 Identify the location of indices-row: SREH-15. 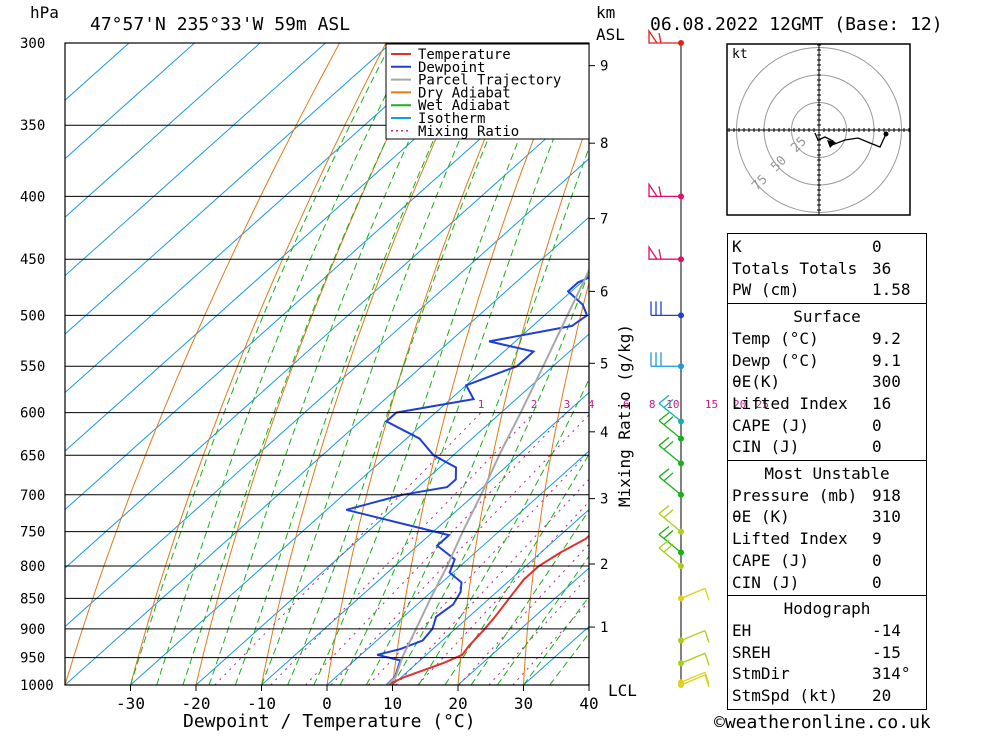
(827, 653).